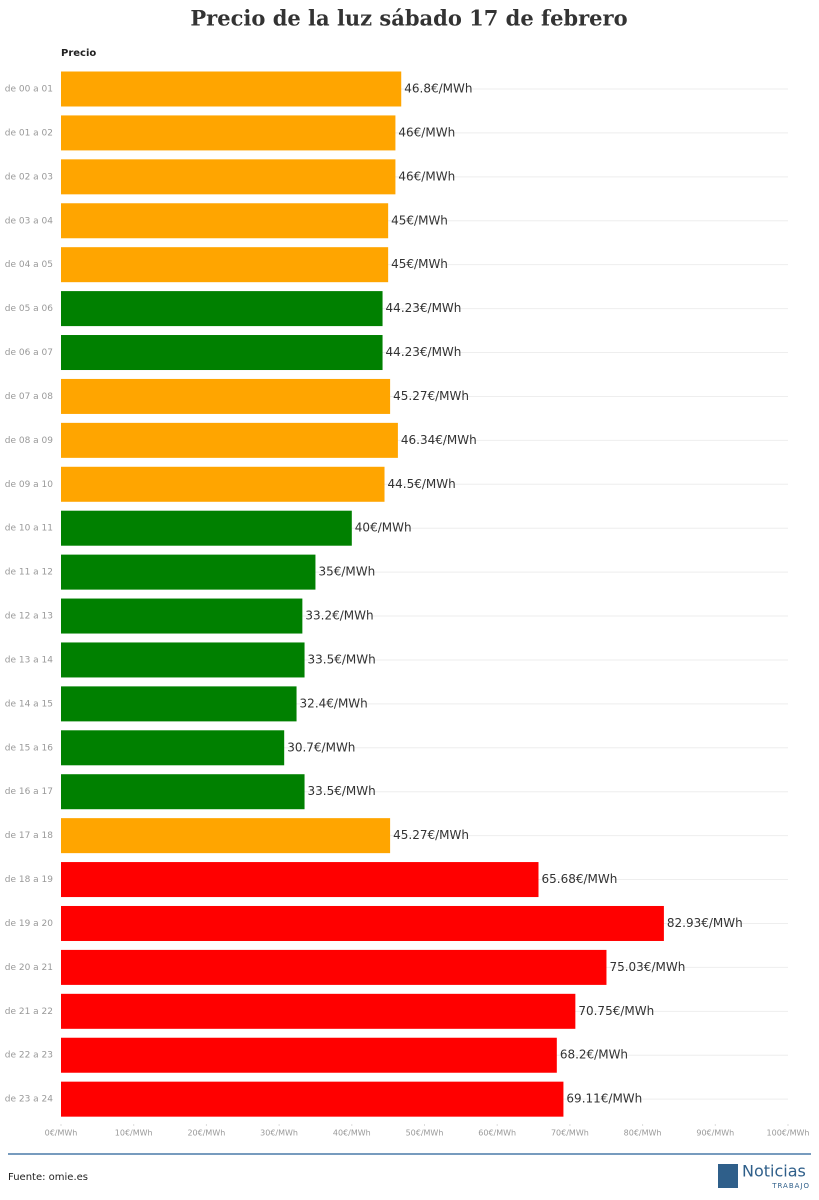  Describe the element at coordinates (728, 1176) in the screenshot. I see `logo-icon` at that location.